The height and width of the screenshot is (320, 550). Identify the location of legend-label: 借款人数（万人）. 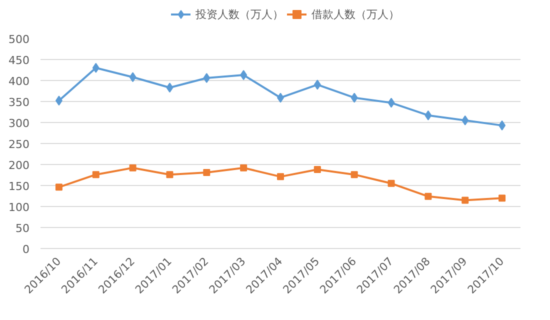
(356, 15).